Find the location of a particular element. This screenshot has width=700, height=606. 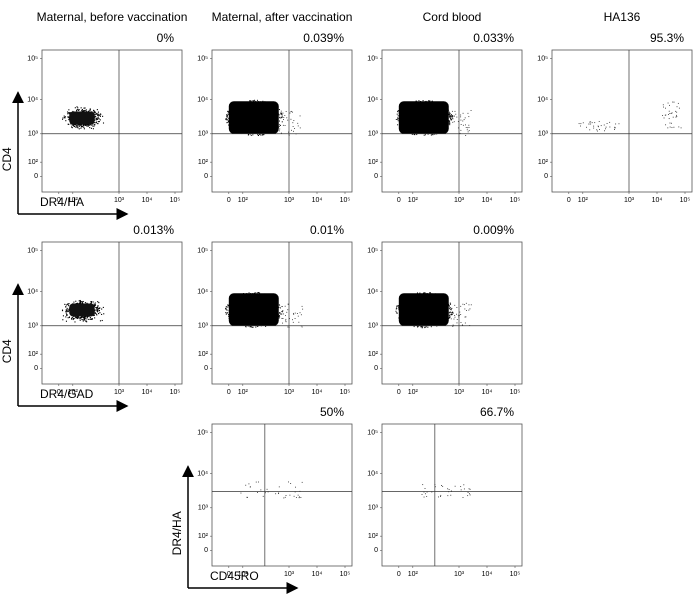

gate-percentage: 0.01% is located at coordinates (327, 230).